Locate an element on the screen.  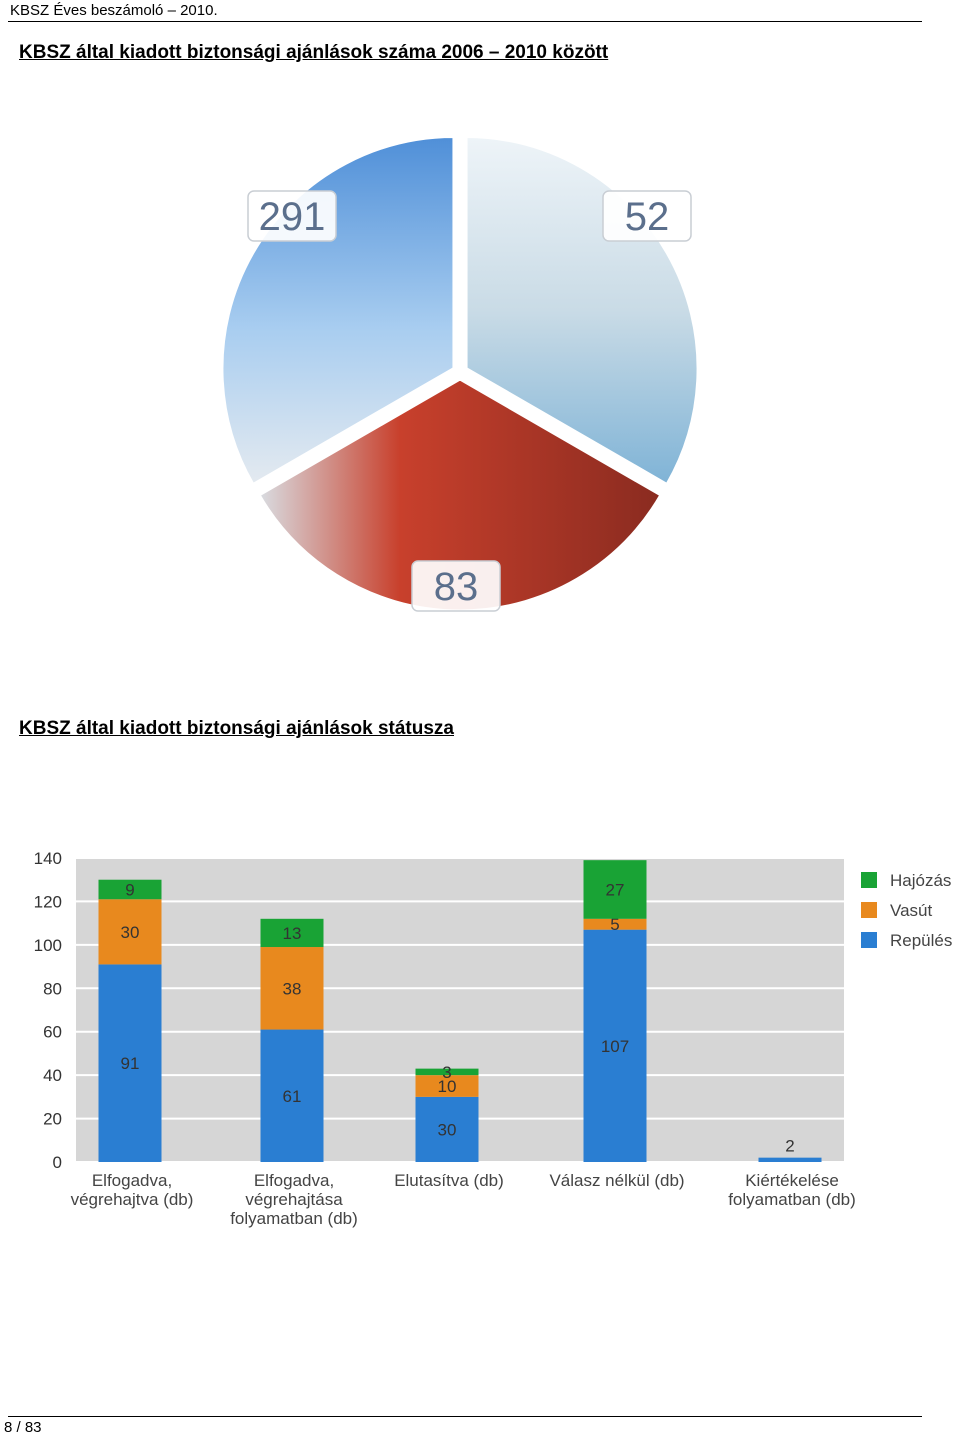
y-tick-label: 80 is located at coordinates (52, 988).